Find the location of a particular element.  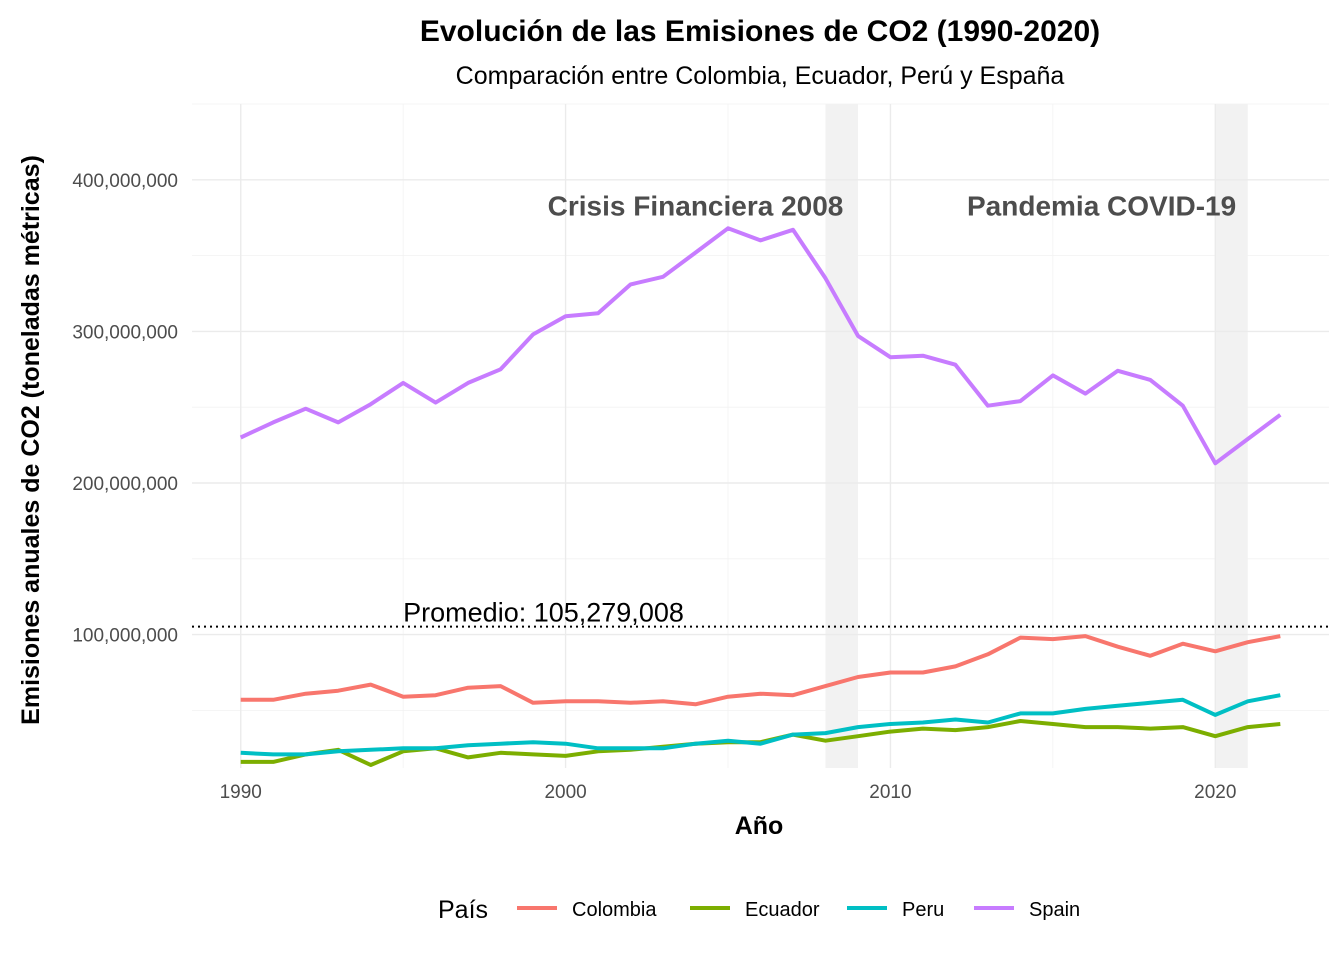

x-axis-title: Año is located at coordinates (759, 826).